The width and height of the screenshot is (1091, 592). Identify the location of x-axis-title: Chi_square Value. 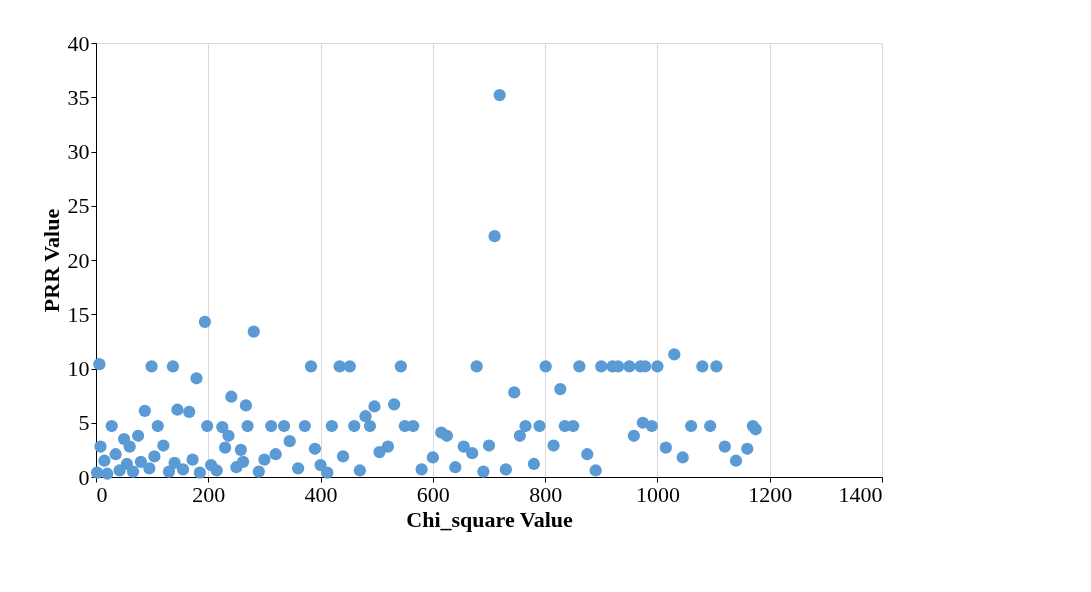
(489, 519).